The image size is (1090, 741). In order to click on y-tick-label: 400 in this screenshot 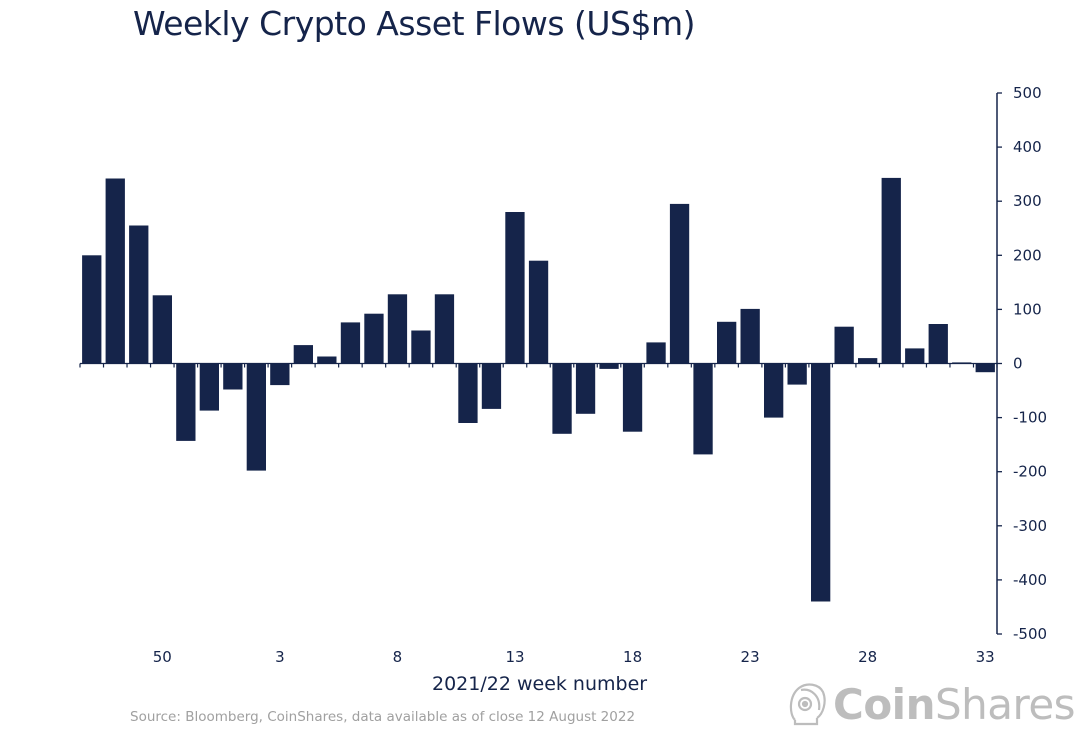, I will do `click(1027, 147)`.